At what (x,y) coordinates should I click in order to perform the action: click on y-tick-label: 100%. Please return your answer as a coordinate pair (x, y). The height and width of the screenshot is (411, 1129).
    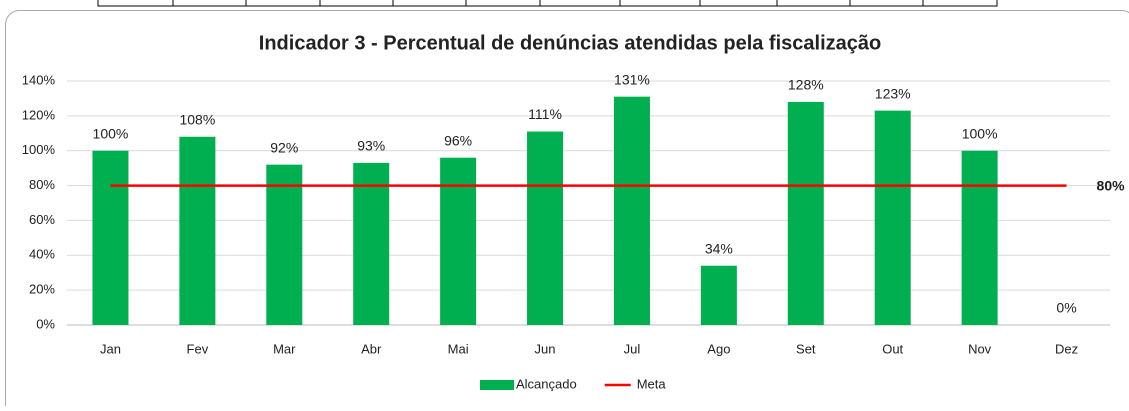
    Looking at the image, I should click on (39, 149).